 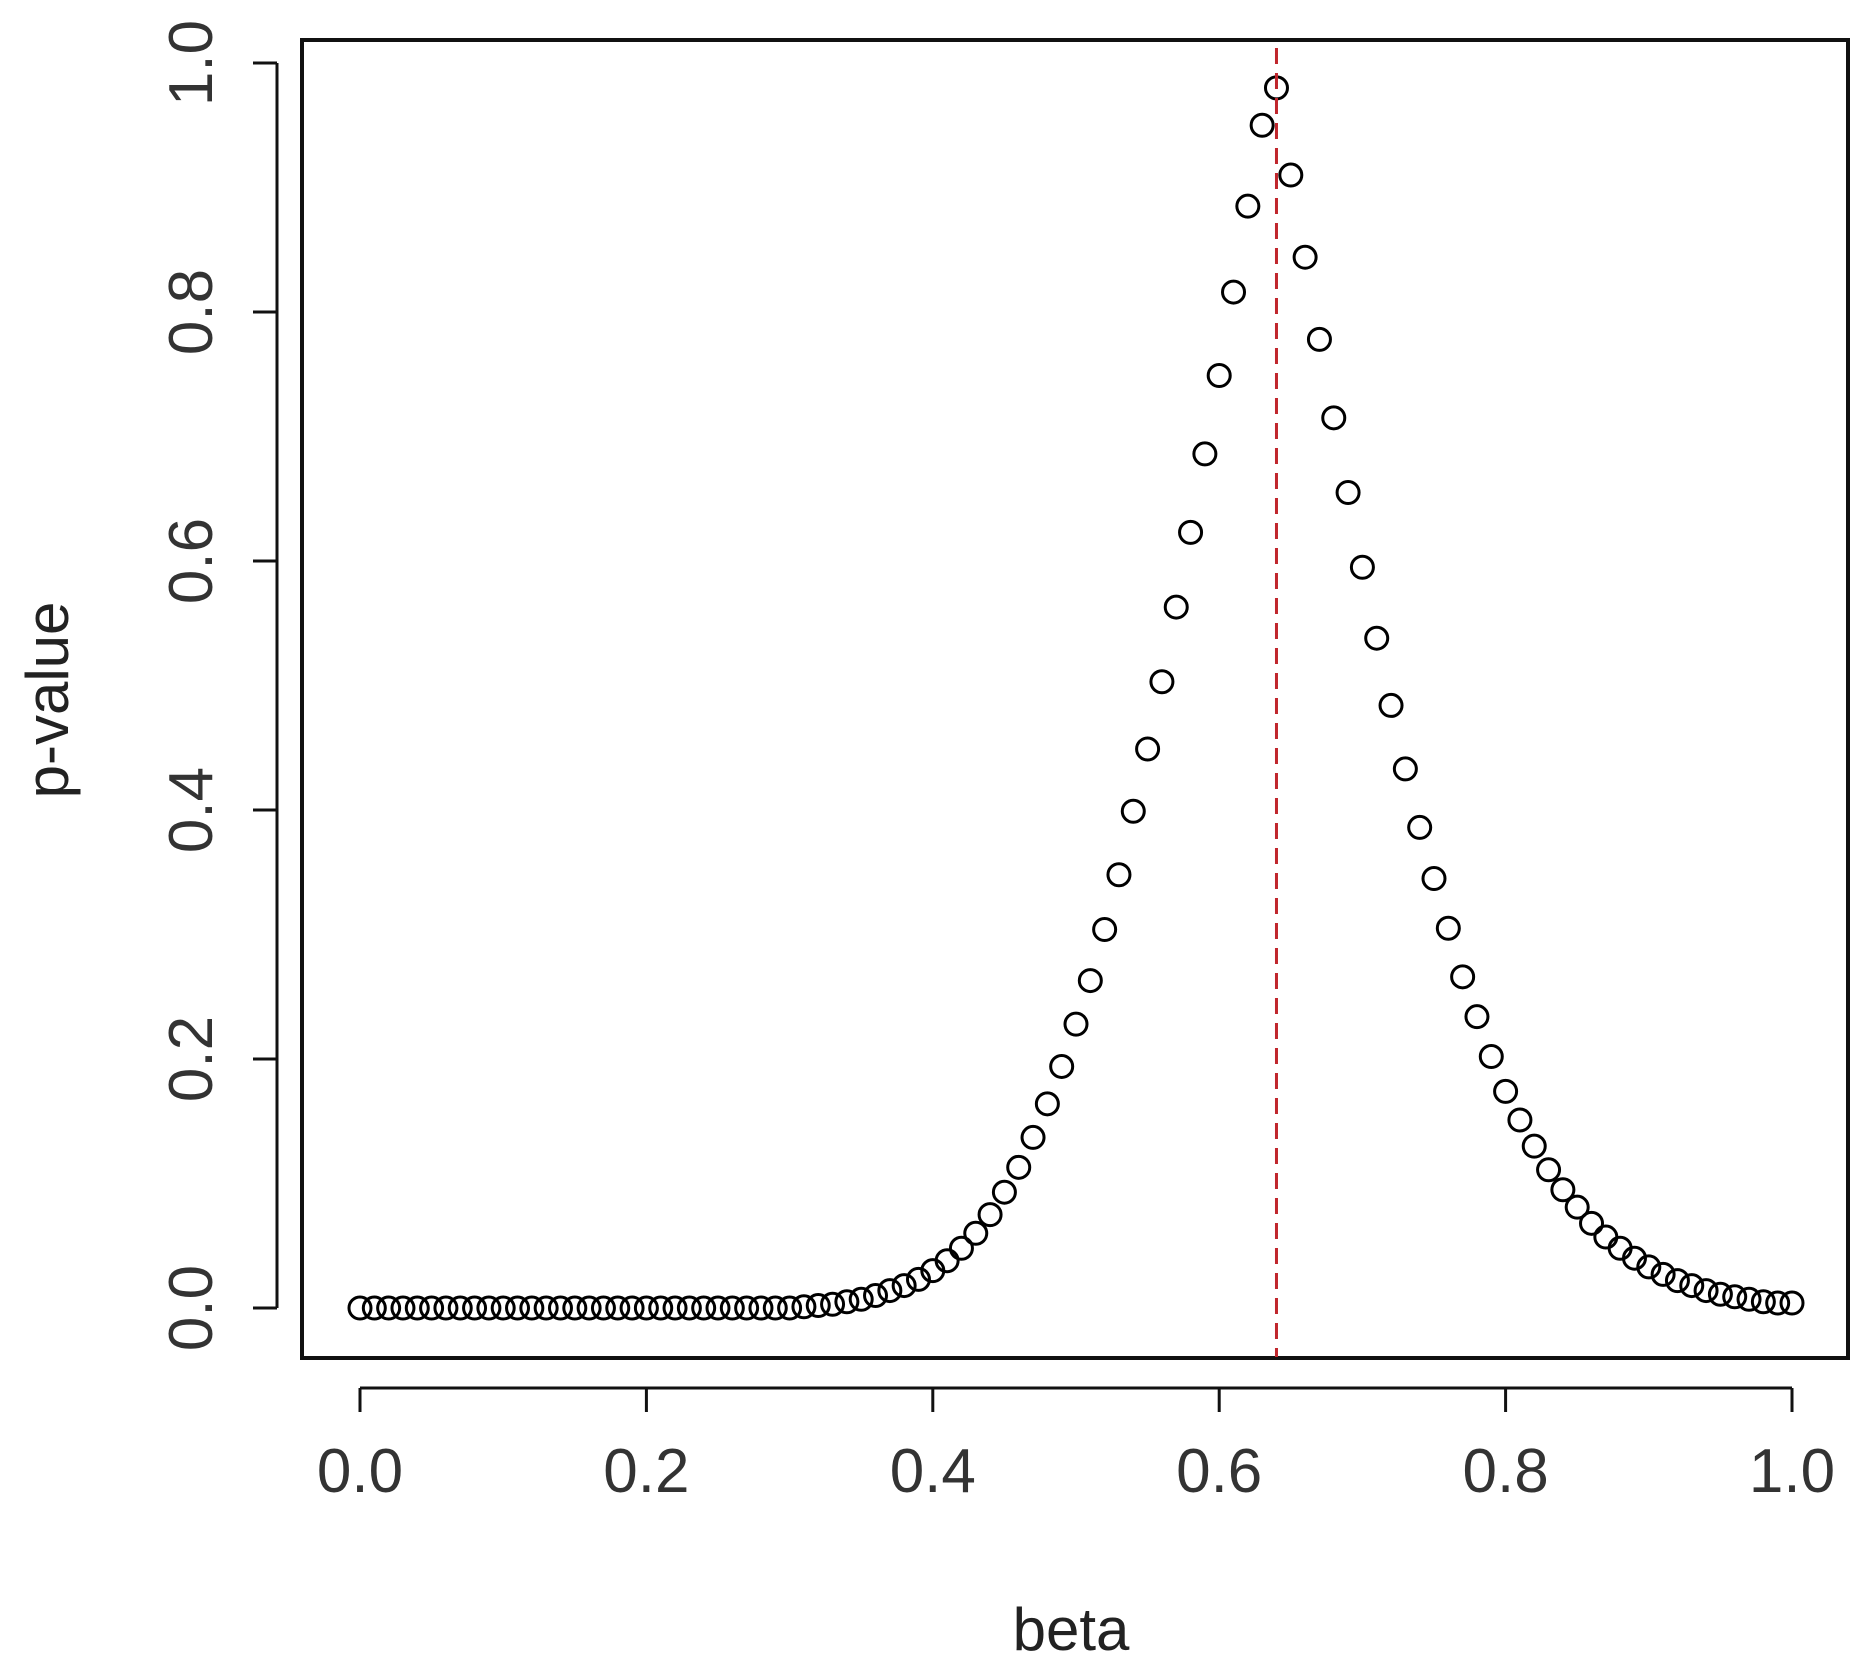 What do you see at coordinates (1076, 1446) in the screenshot?
I see `x-axis: 0.0 0.2 0.4 0.6 0.8 1.0` at bounding box center [1076, 1446].